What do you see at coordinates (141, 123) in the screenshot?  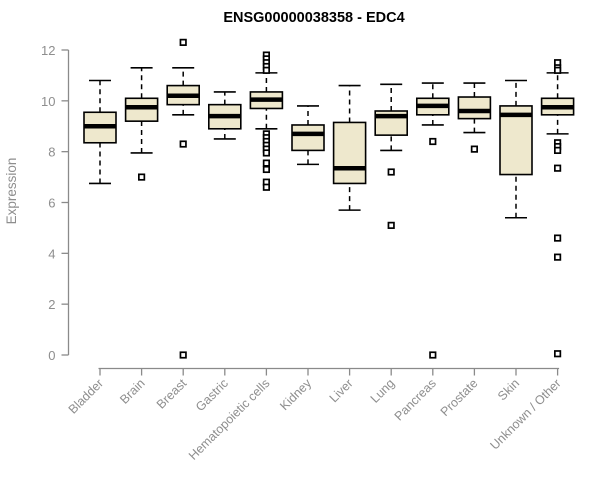 I see `boxplot-brain` at bounding box center [141, 123].